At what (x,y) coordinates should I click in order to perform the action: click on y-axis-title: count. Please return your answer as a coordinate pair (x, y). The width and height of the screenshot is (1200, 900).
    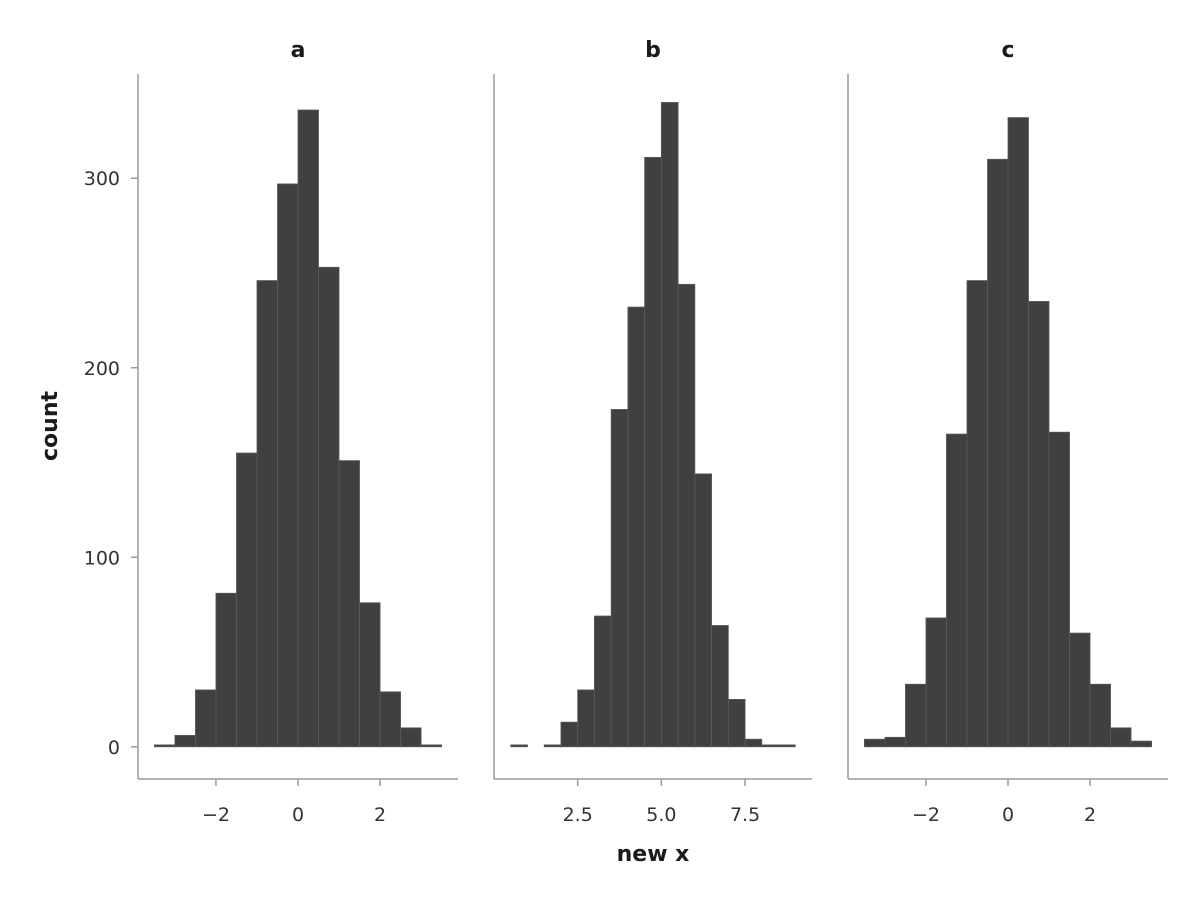
    Looking at the image, I should click on (50, 426).